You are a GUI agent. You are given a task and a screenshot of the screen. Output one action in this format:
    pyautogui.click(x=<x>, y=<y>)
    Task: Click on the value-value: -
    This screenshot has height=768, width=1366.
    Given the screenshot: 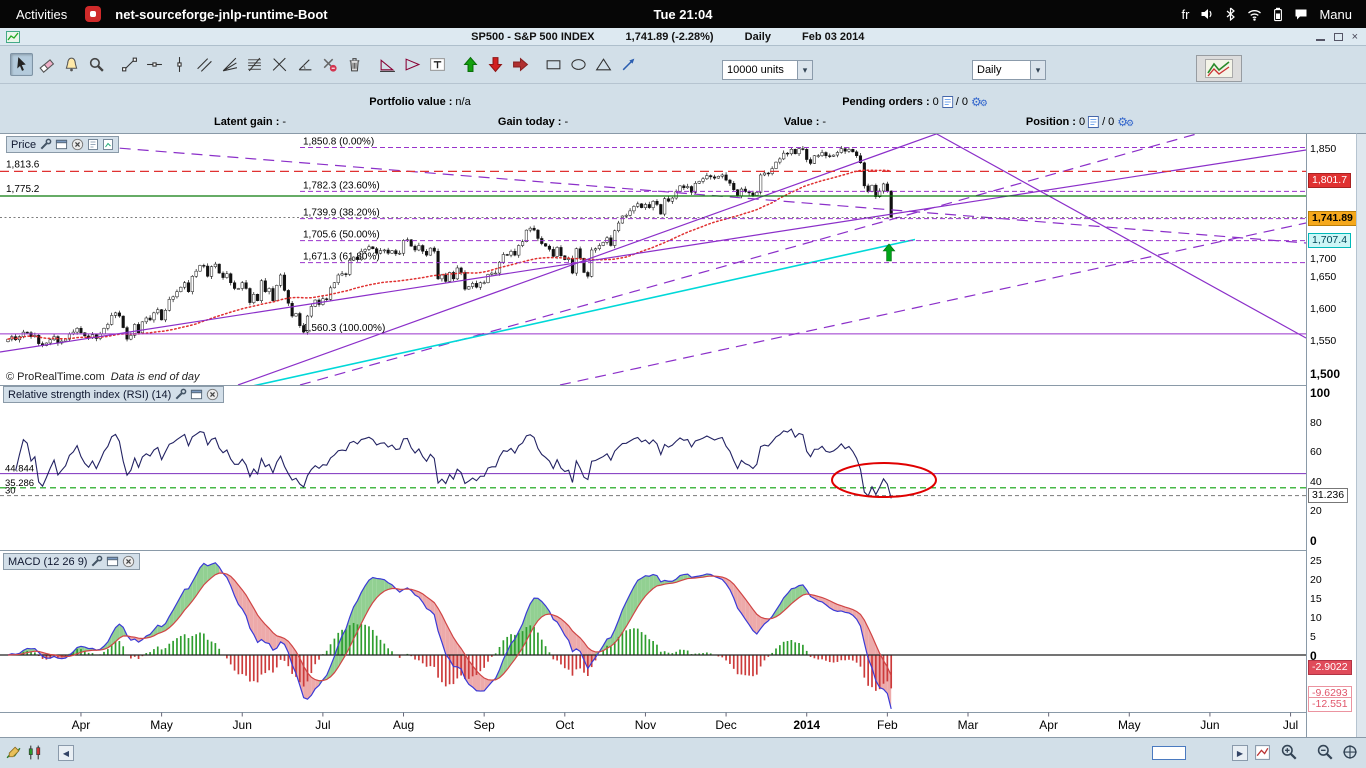 What is the action you would take?
    pyautogui.click(x=824, y=122)
    